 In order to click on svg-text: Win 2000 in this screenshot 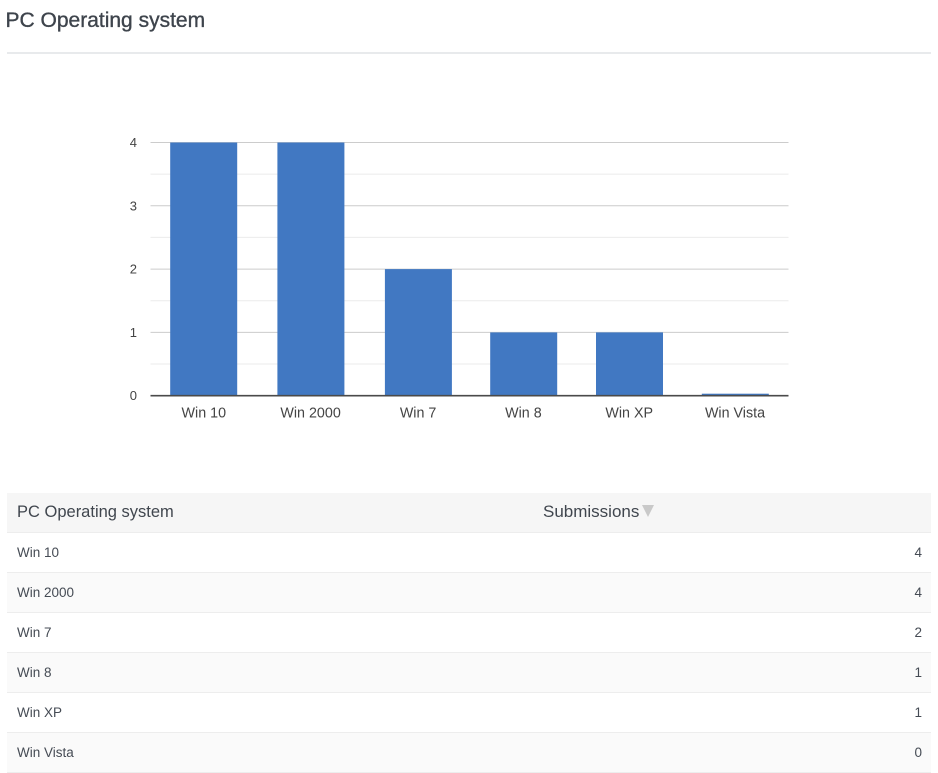, I will do `click(310, 414)`.